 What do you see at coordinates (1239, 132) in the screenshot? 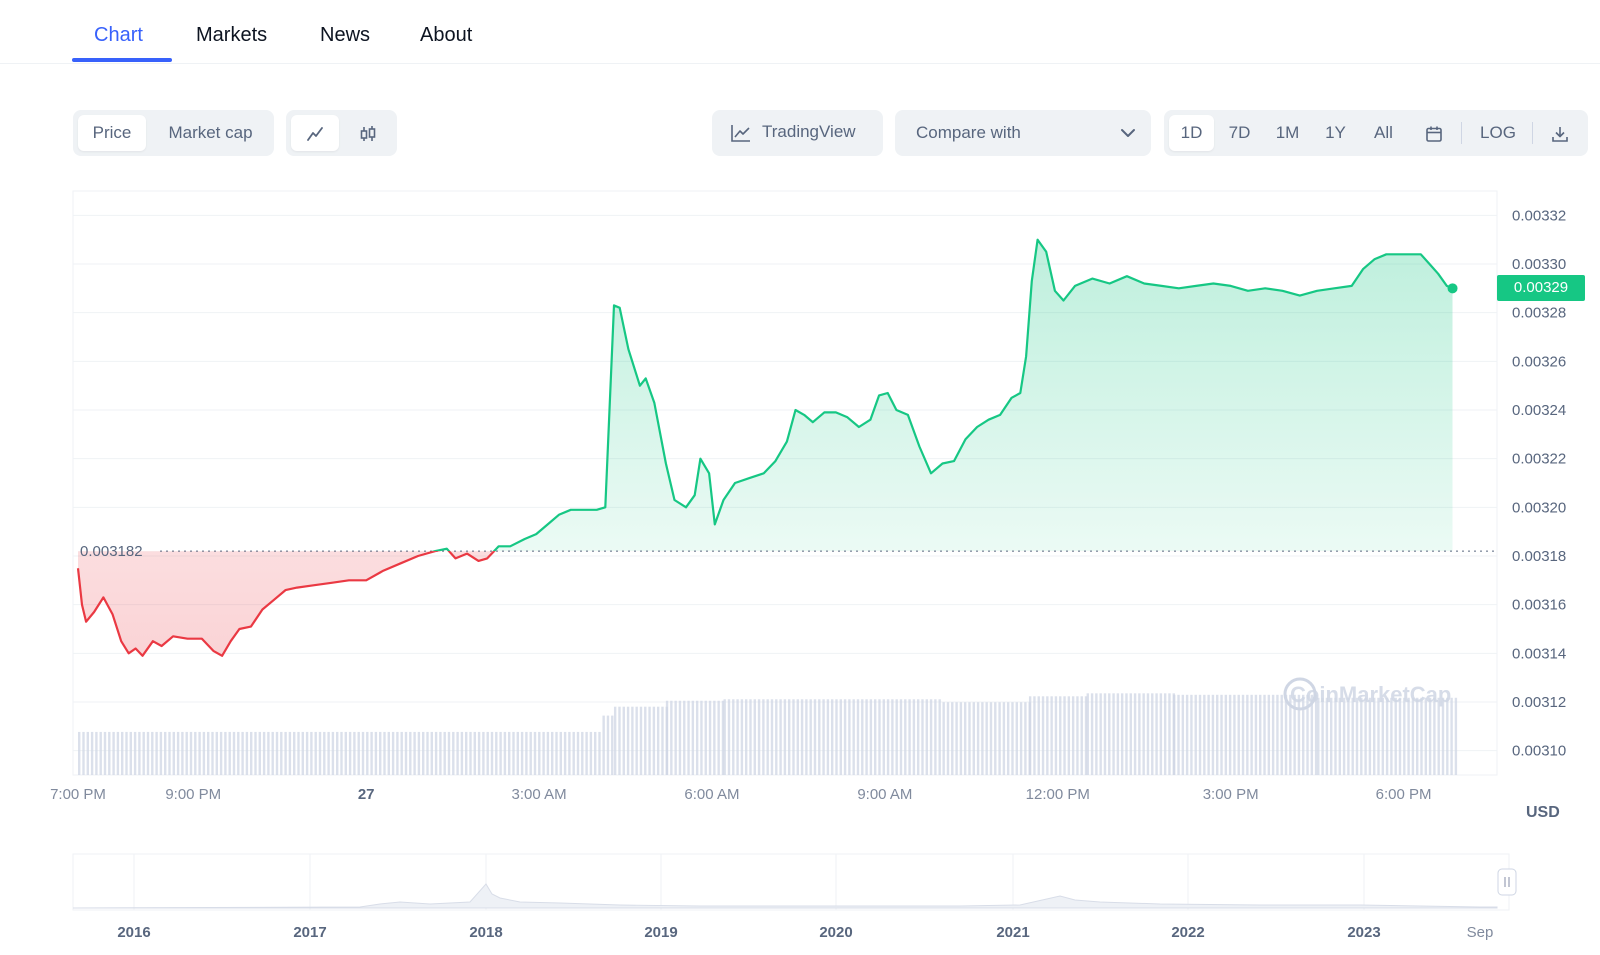
I see `range-7d-button: 7D` at bounding box center [1239, 132].